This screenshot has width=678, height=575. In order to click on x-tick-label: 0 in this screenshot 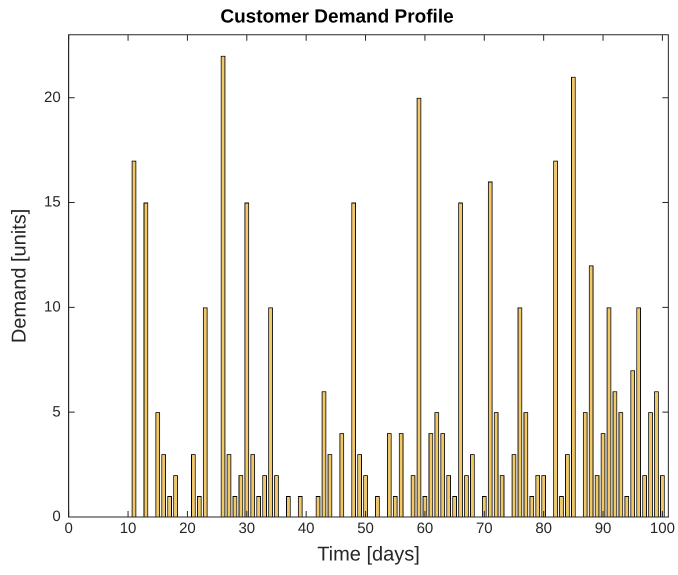, I will do `click(68, 529)`.